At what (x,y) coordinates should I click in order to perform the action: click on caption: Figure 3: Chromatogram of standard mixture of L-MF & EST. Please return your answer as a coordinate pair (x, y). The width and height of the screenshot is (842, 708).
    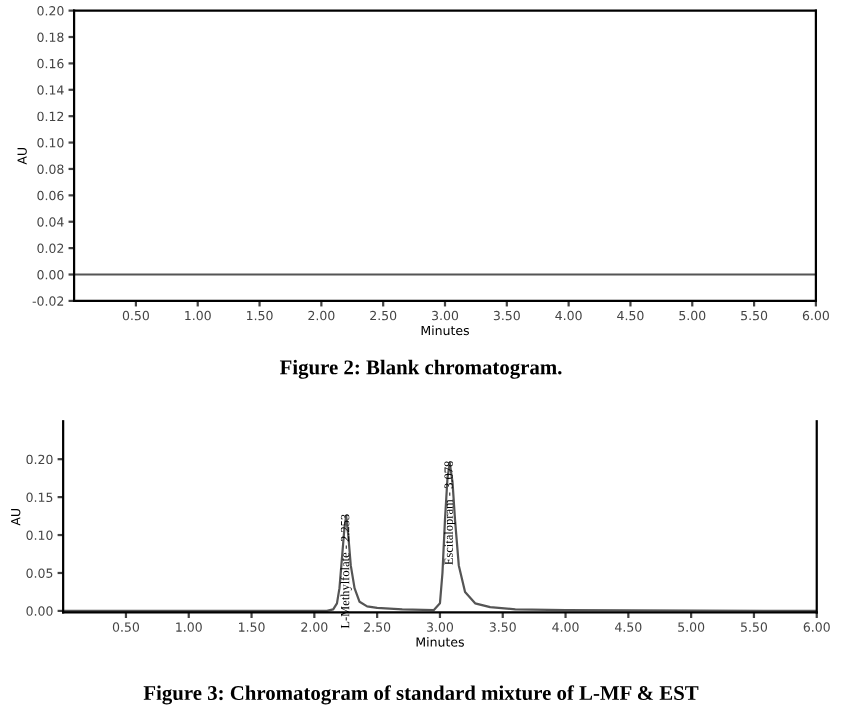
    Looking at the image, I should click on (421, 695).